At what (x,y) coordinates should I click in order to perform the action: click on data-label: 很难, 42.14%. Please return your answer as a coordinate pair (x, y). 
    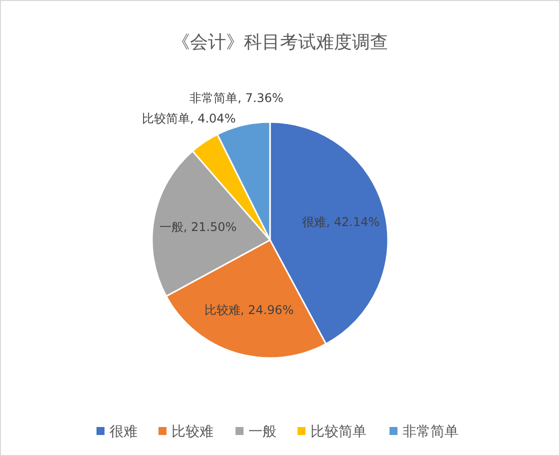
    Looking at the image, I should click on (341, 222).